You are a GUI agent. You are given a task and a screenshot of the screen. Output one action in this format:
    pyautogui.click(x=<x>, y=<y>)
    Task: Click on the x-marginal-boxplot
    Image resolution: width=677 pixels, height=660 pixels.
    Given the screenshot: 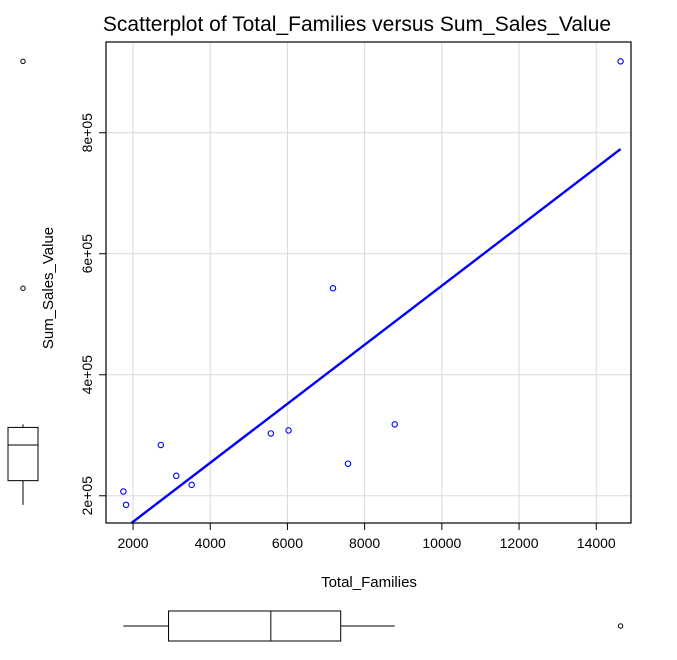 What is the action you would take?
    pyautogui.click(x=373, y=626)
    